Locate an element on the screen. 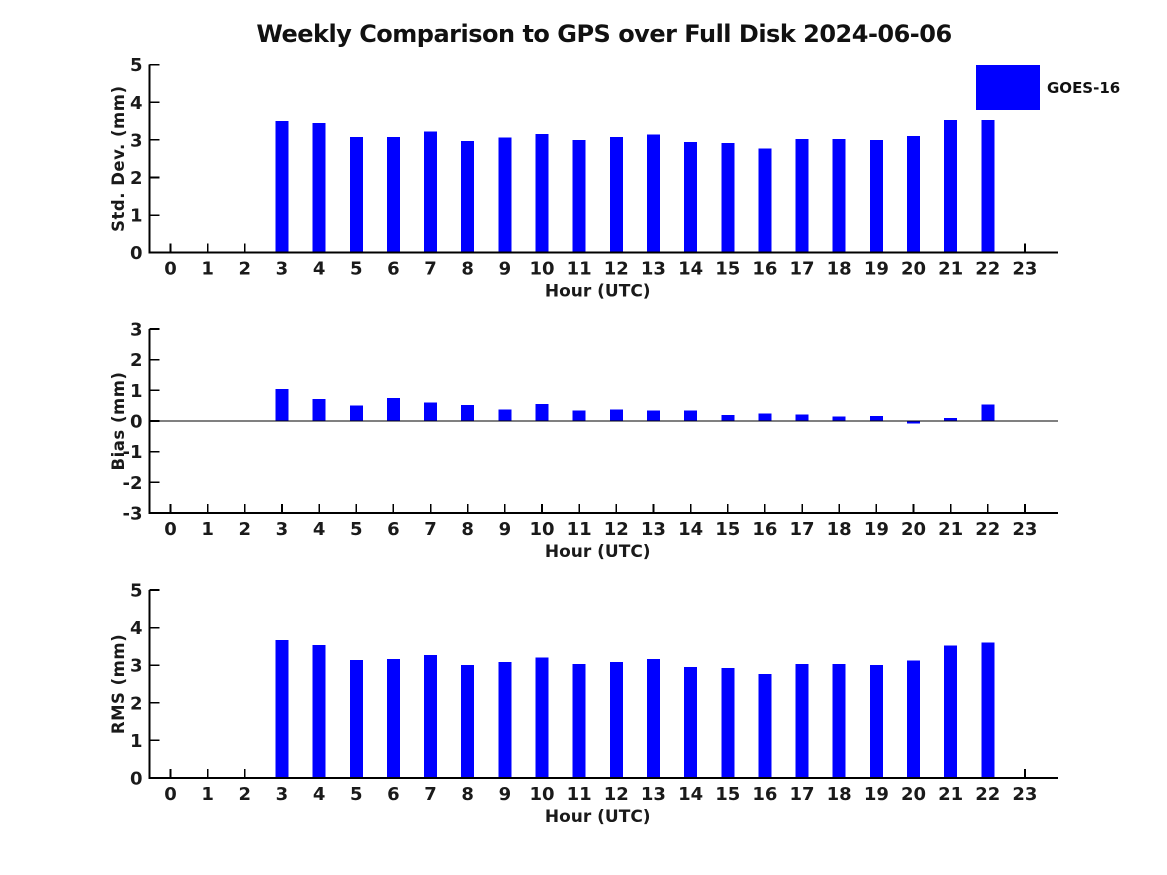  y-tick-label: 2 is located at coordinates (136, 178).